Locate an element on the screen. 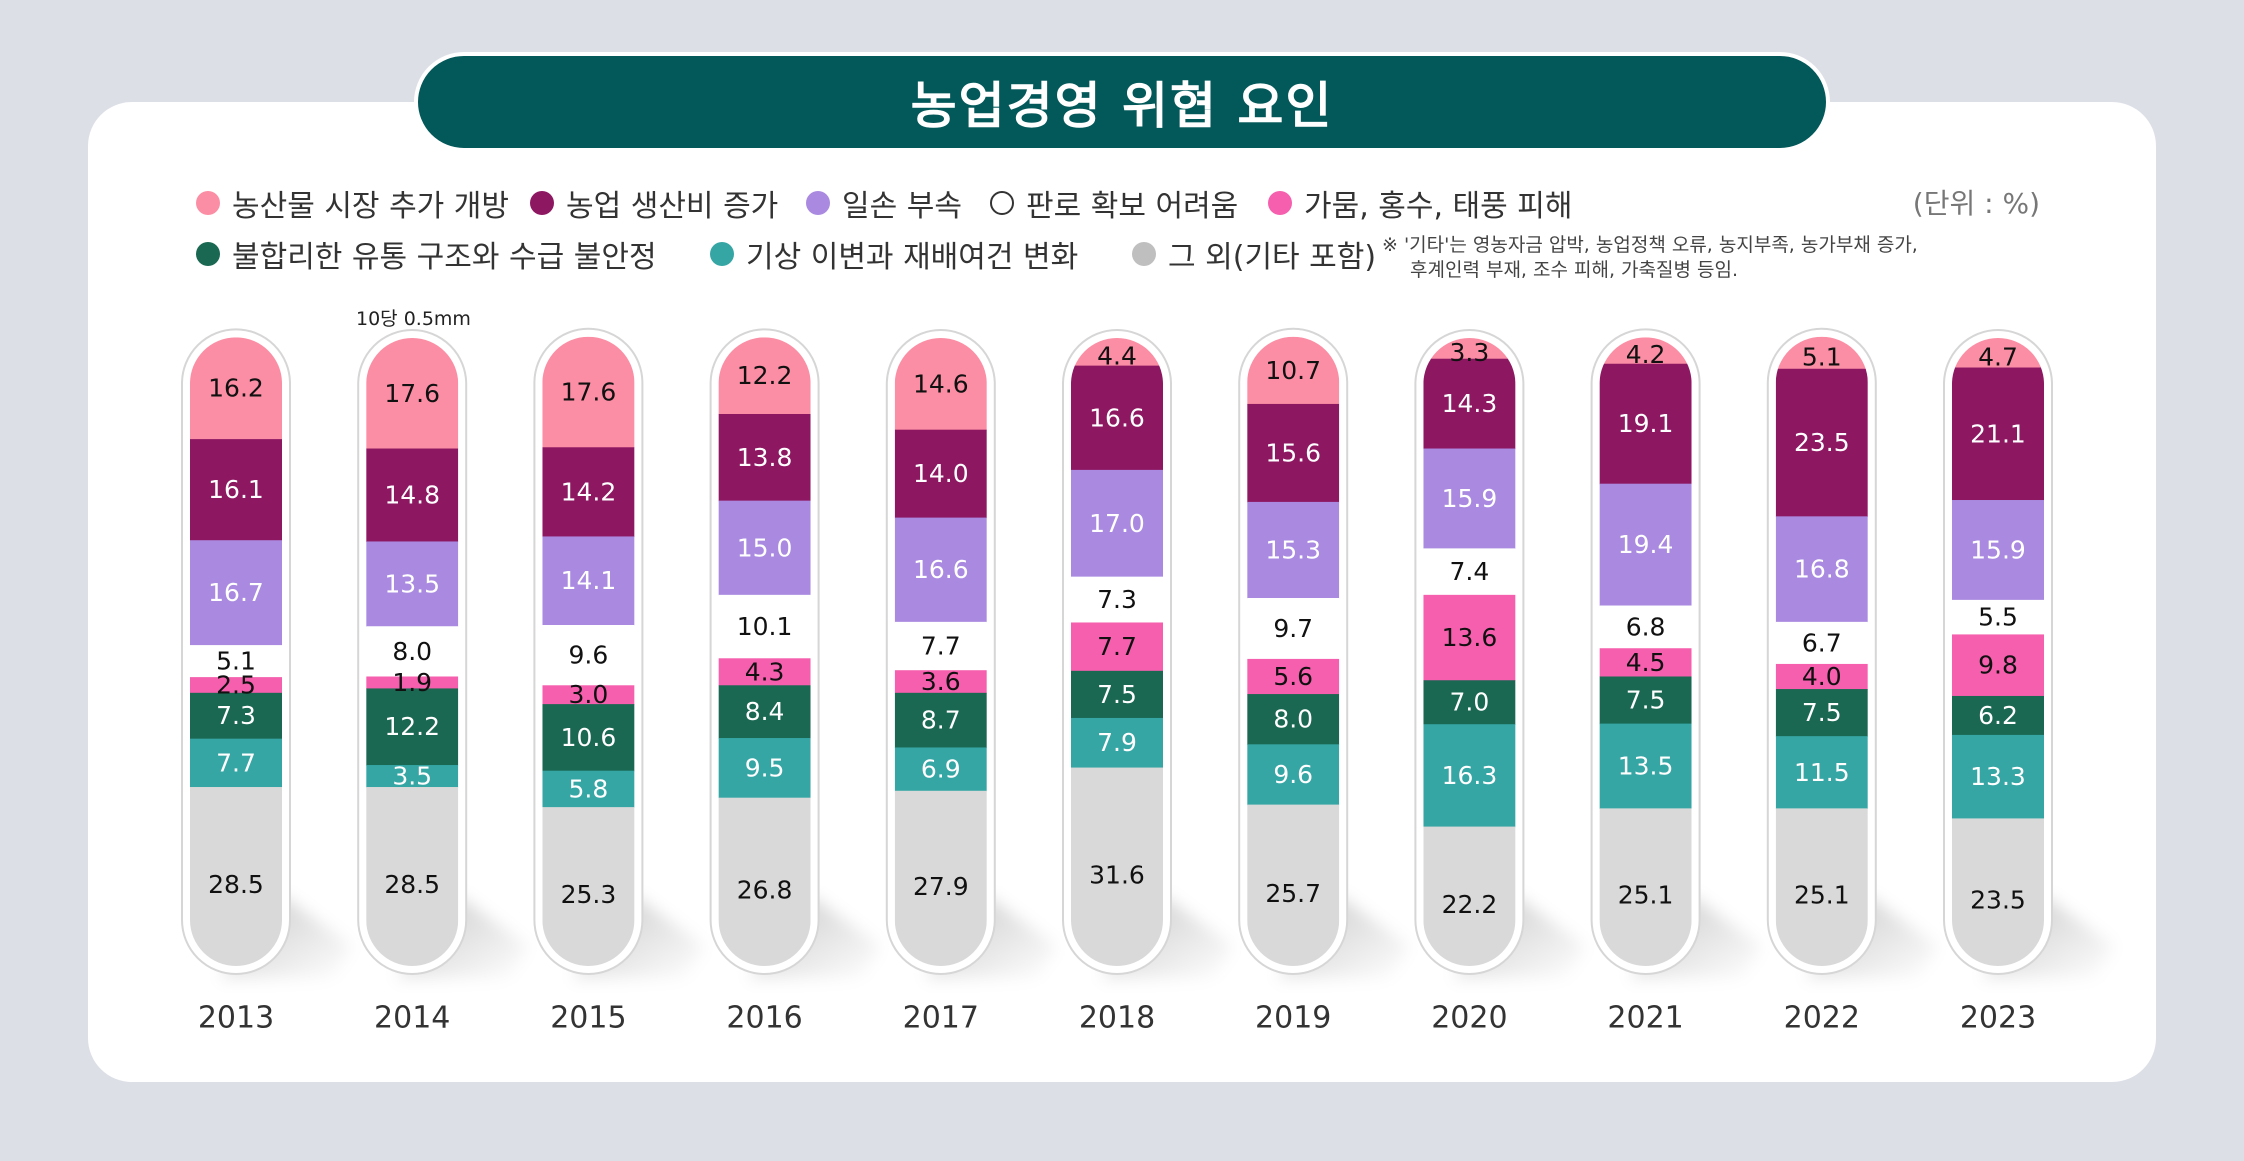 The height and width of the screenshot is (1161, 2244). data-label: 6.7 is located at coordinates (1822, 642).